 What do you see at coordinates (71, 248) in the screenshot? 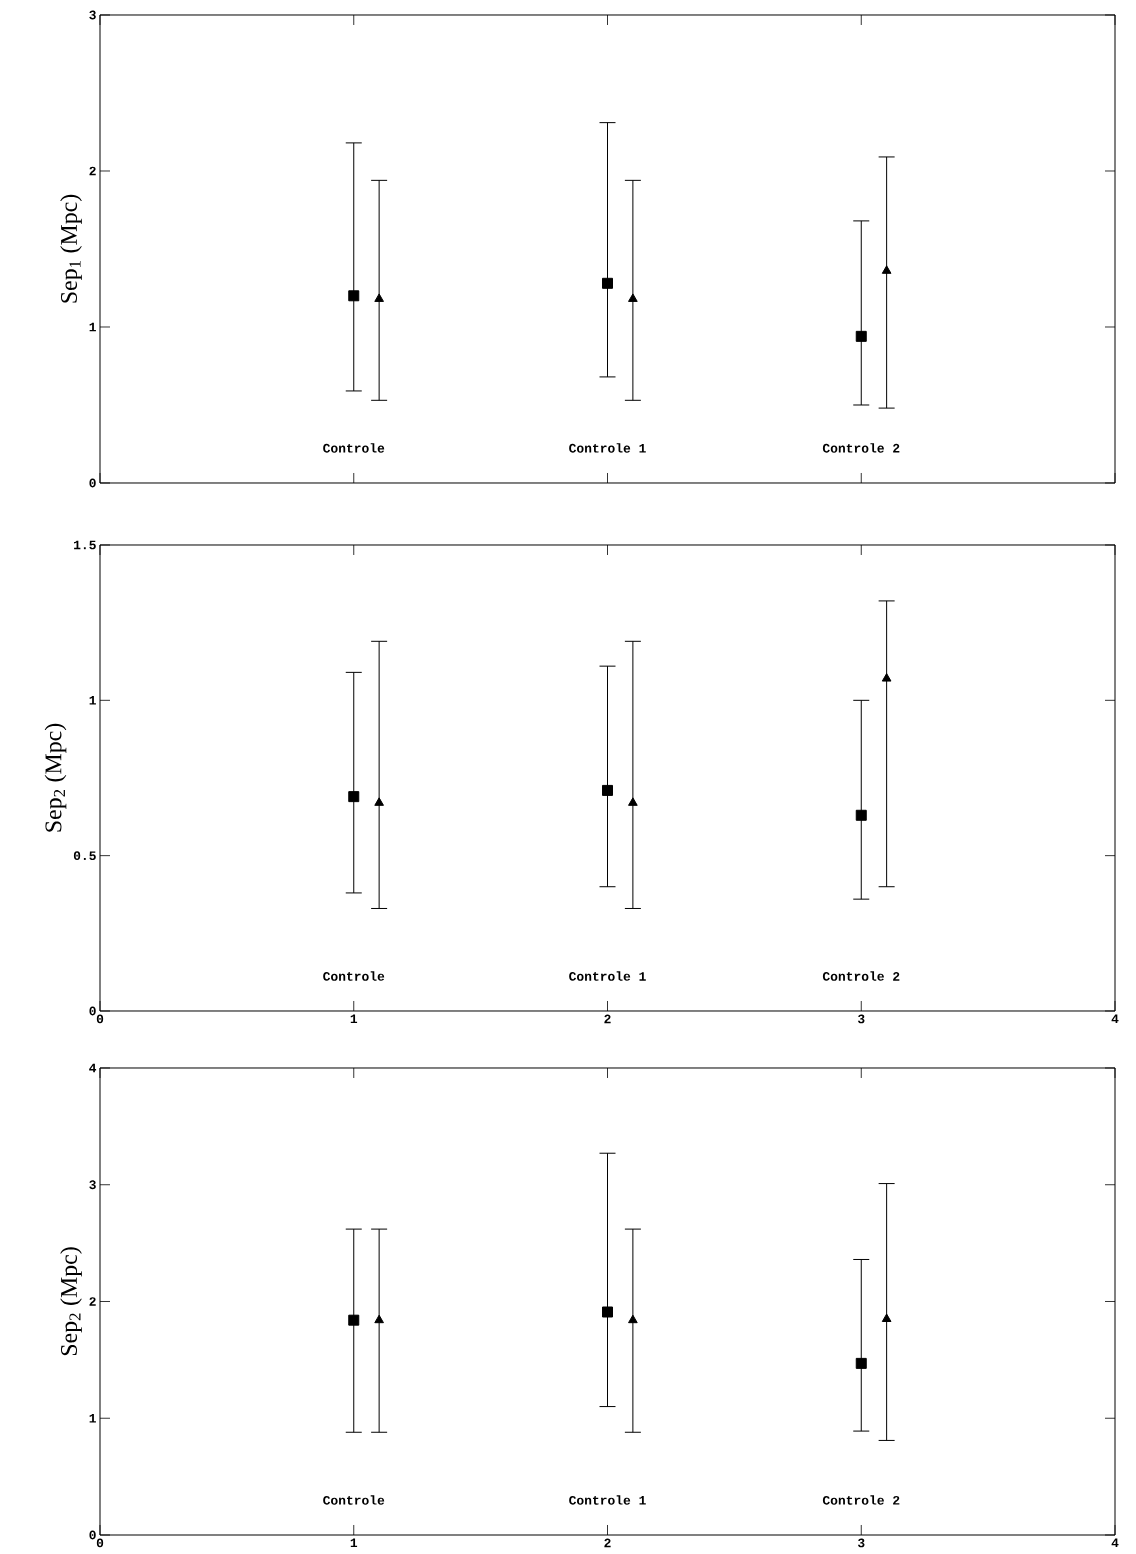
I see `y-axis-title: Sep$_{1}$ (Mpc)` at bounding box center [71, 248].